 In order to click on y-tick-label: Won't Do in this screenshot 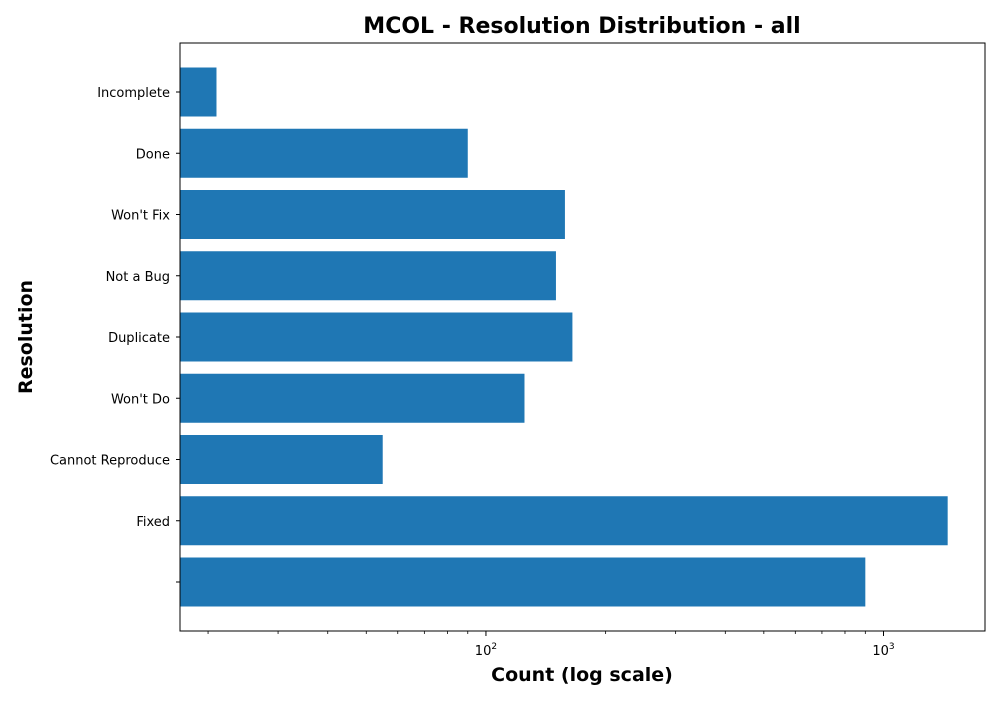, I will do `click(140, 399)`.